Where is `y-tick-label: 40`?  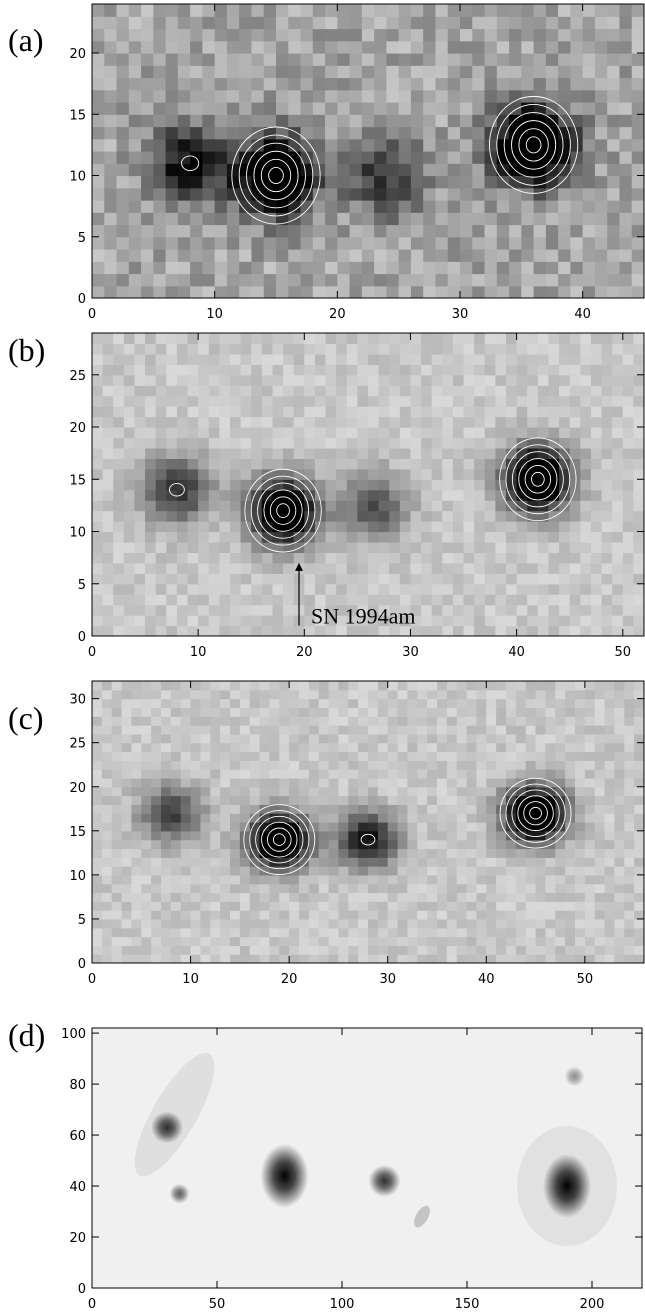 y-tick-label: 40 is located at coordinates (77, 1187).